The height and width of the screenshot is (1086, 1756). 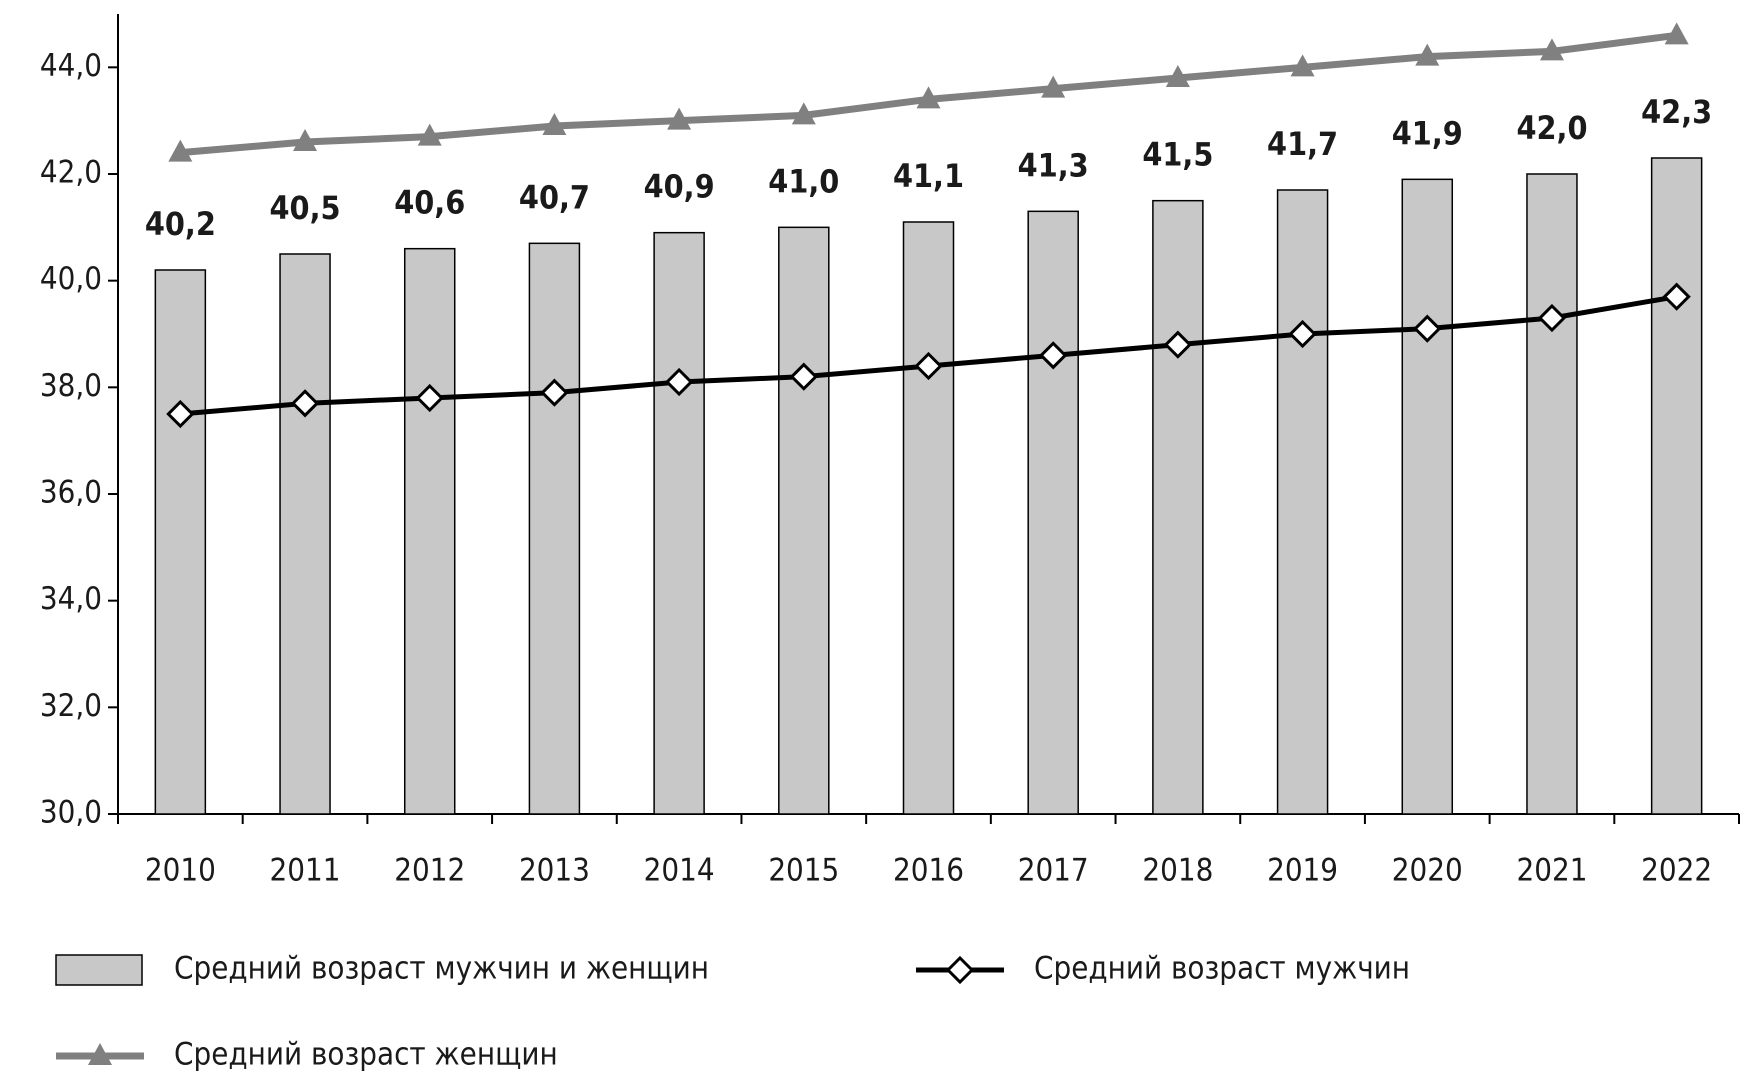 I want to click on x-tick-label: 2022, so click(x=1676, y=871).